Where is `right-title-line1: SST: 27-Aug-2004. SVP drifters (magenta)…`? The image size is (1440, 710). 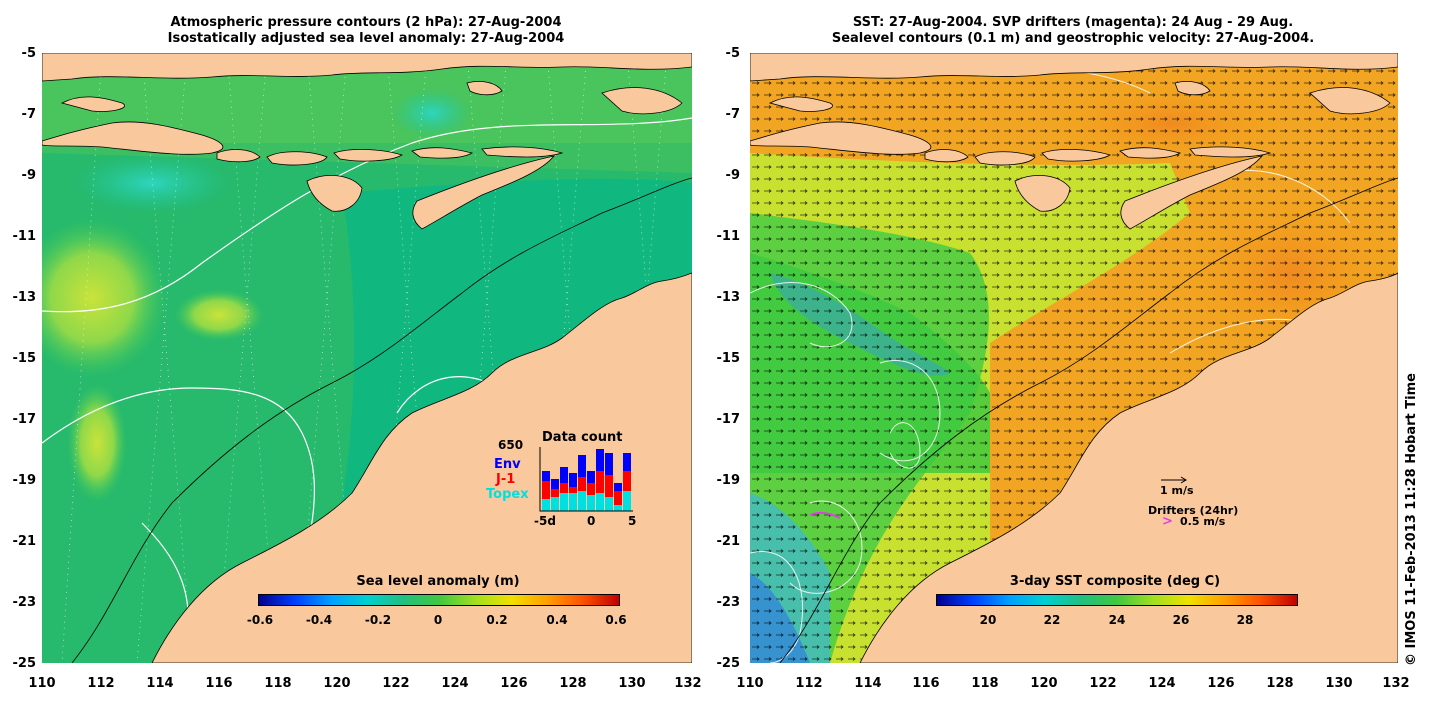
right-title-line1: SST: 27-Aug-2004. SVP drifters (magenta)… is located at coordinates (1073, 22).